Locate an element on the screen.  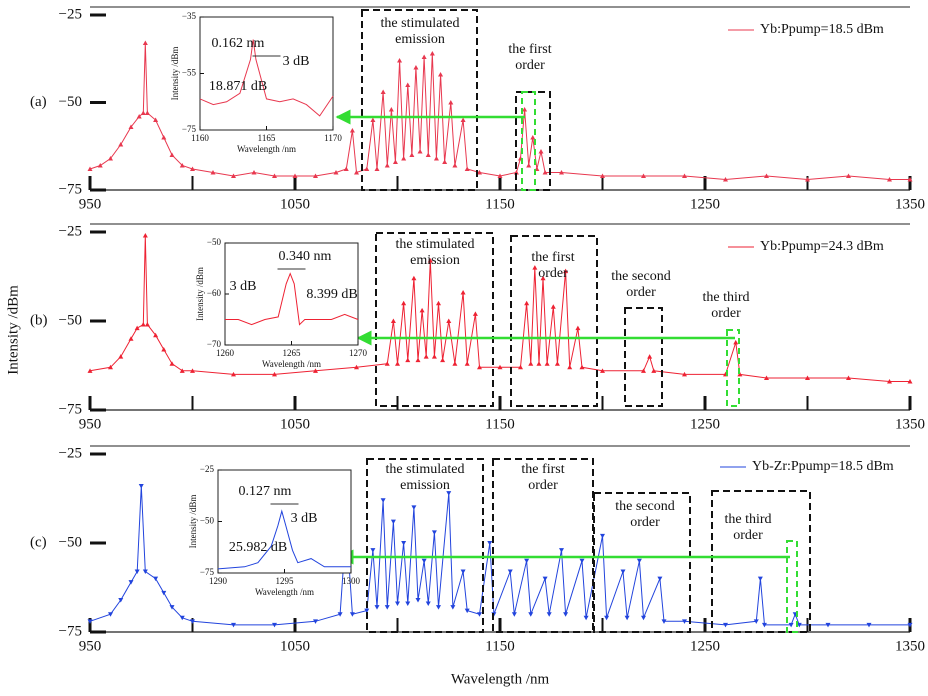
y-tick-label: −55 is located at coordinates (189, 73).